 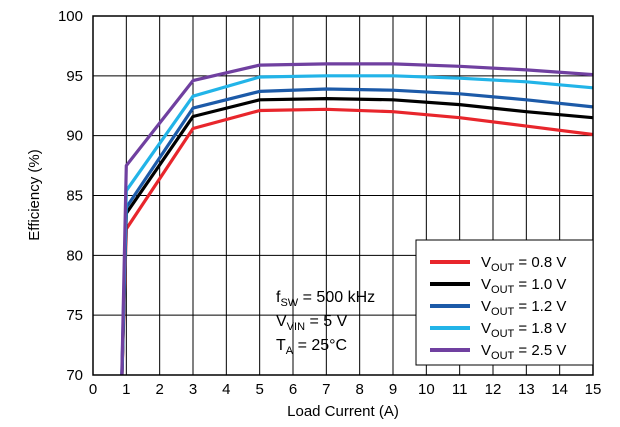 What do you see at coordinates (311, 347) in the screenshot?
I see `ta-annotation: TA = 25°C` at bounding box center [311, 347].